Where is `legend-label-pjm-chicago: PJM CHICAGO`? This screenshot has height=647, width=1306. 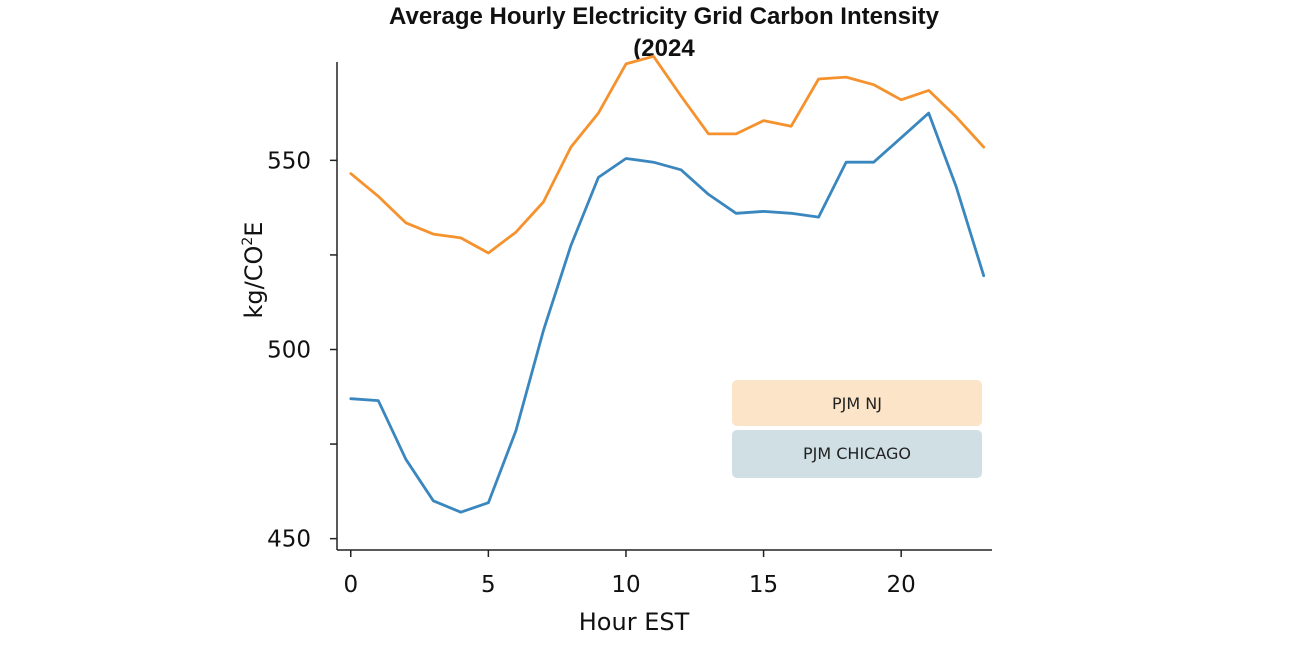 legend-label-pjm-chicago: PJM CHICAGO is located at coordinates (857, 453).